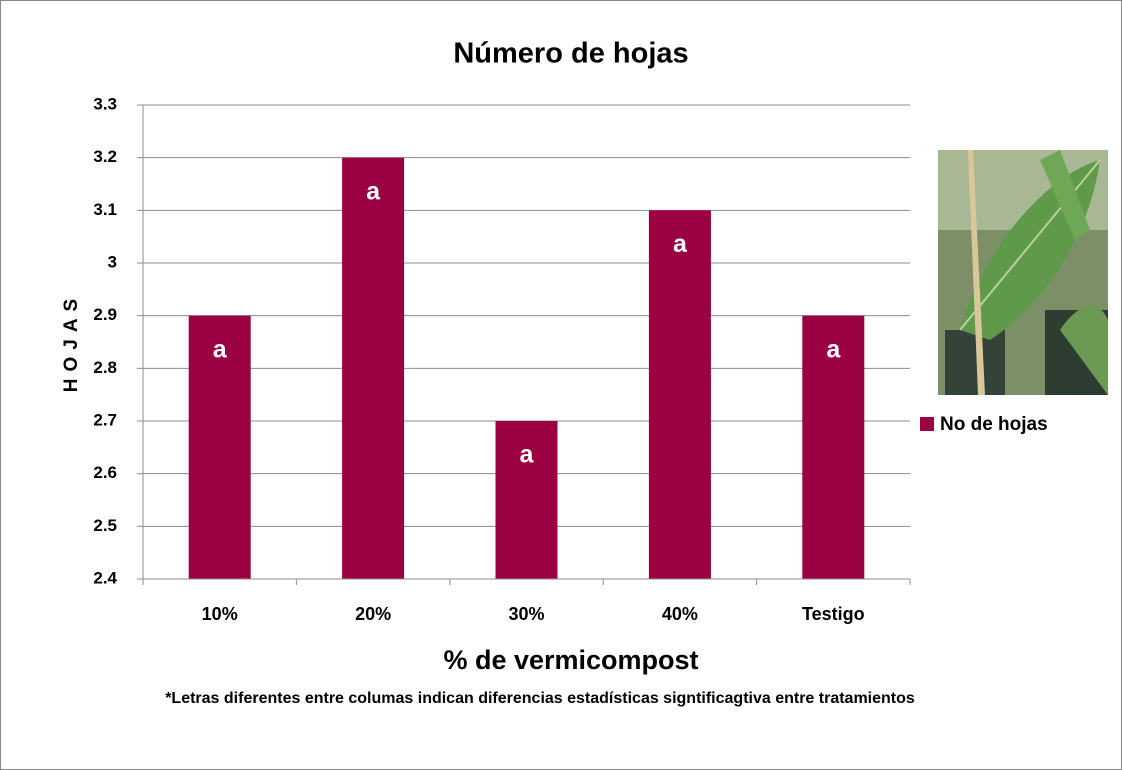 This screenshot has width=1122, height=770. What do you see at coordinates (994, 424) in the screenshot?
I see `legend-label: No de hojas` at bounding box center [994, 424].